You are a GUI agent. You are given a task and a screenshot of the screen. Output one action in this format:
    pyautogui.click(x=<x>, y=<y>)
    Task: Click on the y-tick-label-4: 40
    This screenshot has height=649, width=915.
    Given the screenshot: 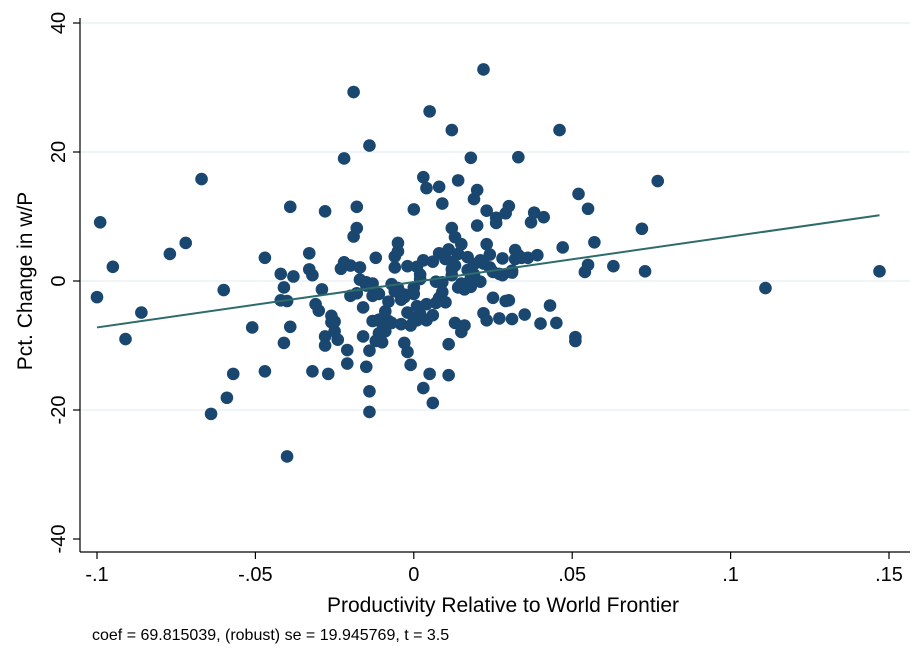 What is the action you would take?
    pyautogui.click(x=59, y=23)
    